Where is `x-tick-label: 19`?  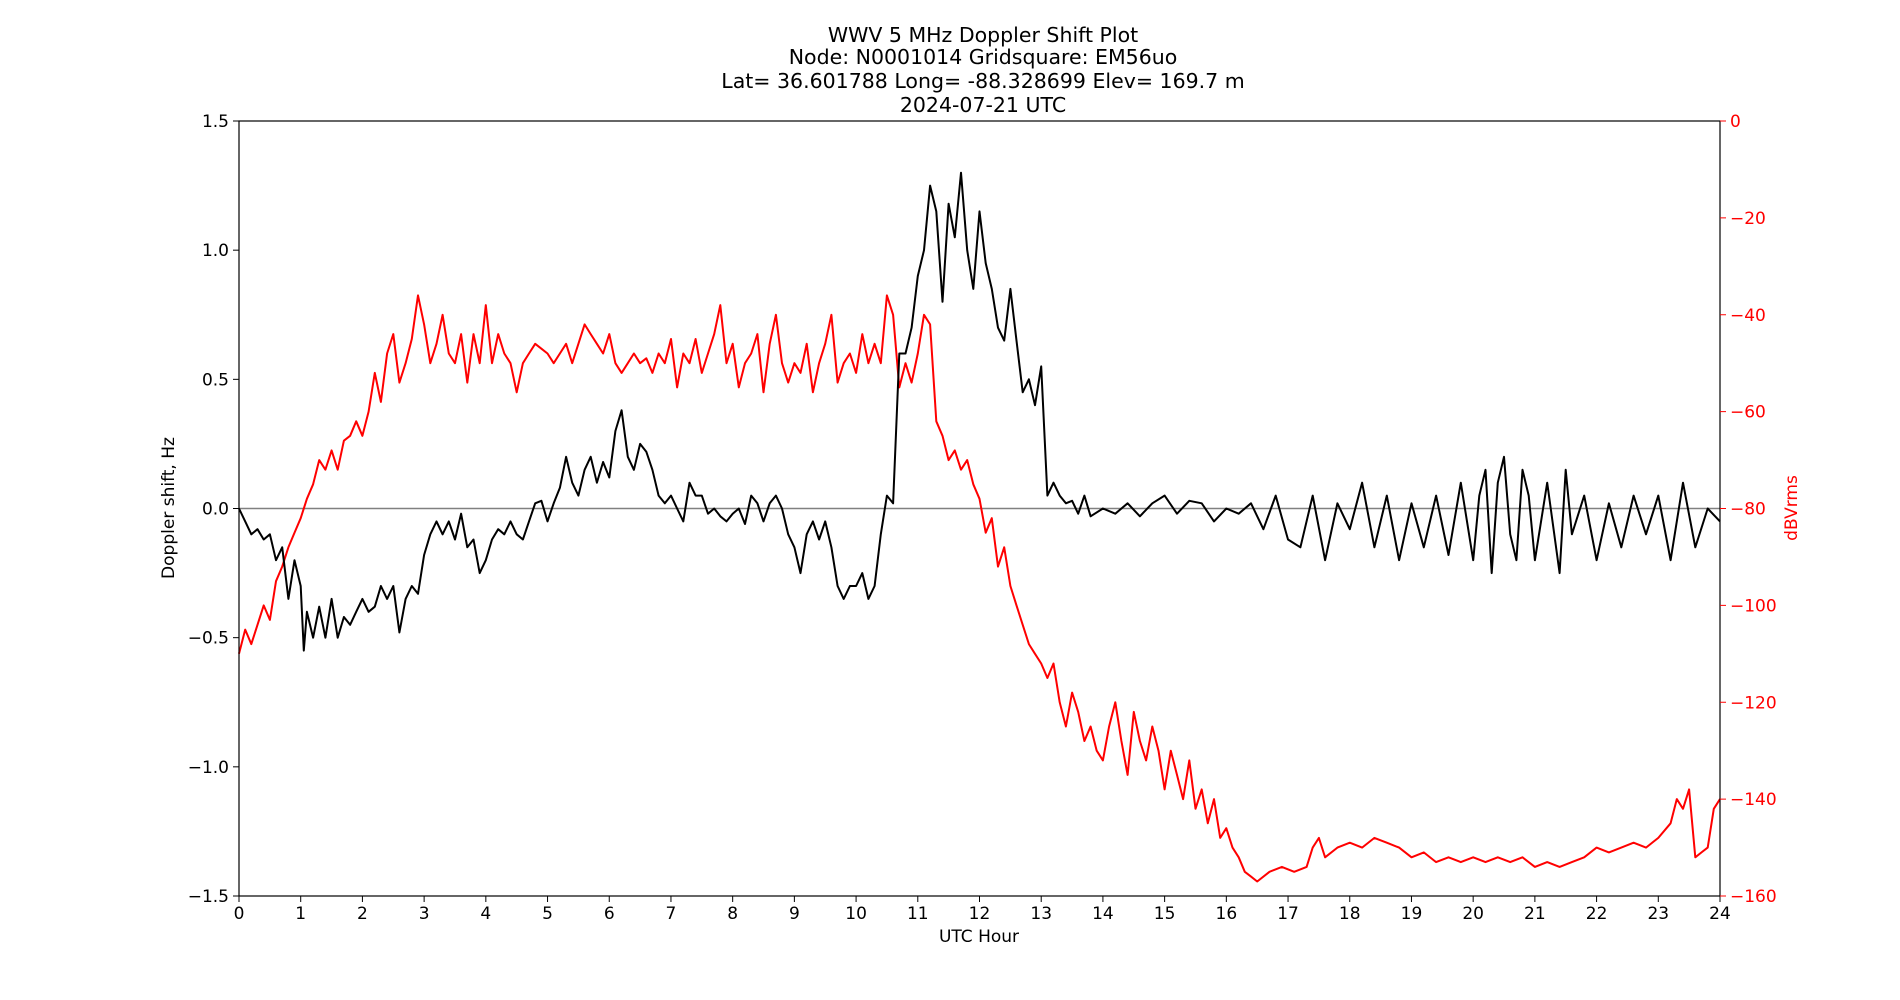 x-tick-label: 19 is located at coordinates (1412, 914).